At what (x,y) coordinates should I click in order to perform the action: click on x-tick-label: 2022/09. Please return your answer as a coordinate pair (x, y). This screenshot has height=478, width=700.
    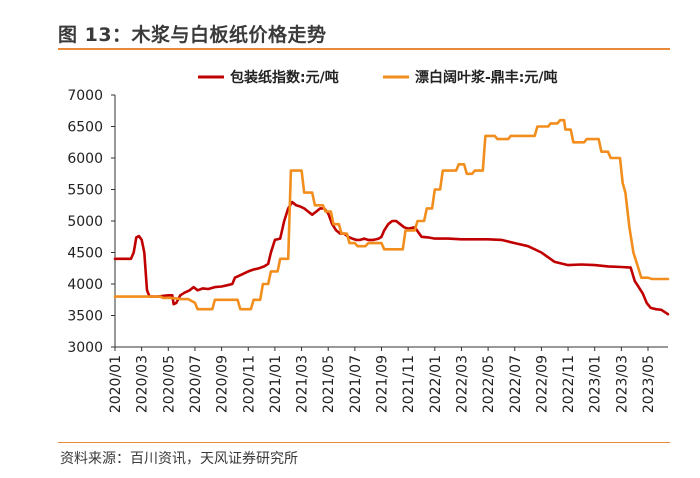
    Looking at the image, I should click on (542, 384).